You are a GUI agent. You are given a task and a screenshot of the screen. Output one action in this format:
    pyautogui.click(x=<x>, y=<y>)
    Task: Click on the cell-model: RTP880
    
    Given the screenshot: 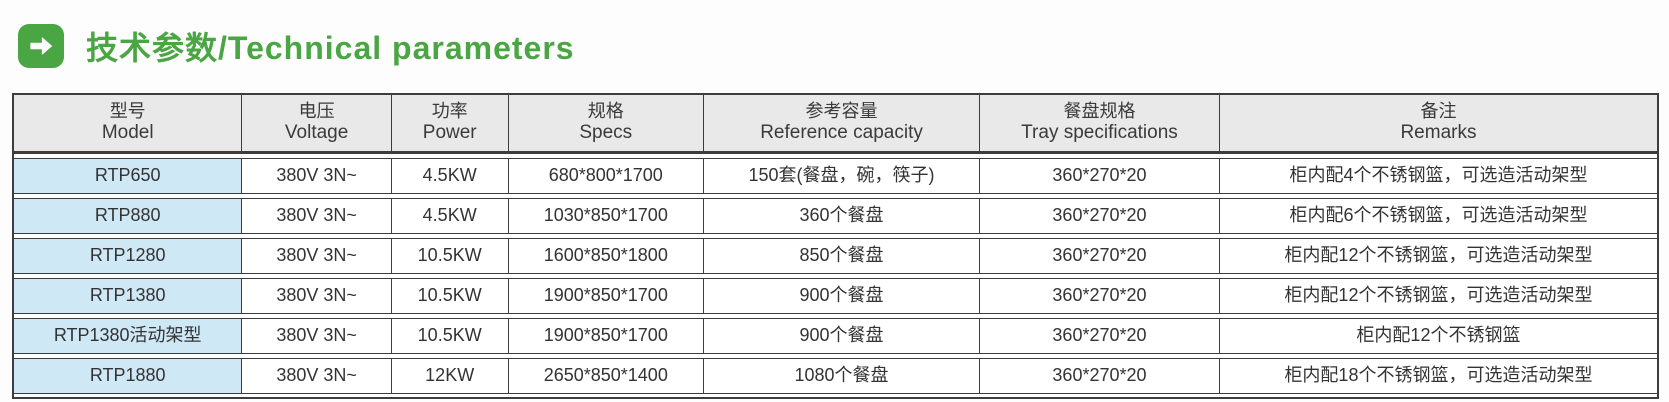 What is the action you would take?
    pyautogui.click(x=128, y=216)
    